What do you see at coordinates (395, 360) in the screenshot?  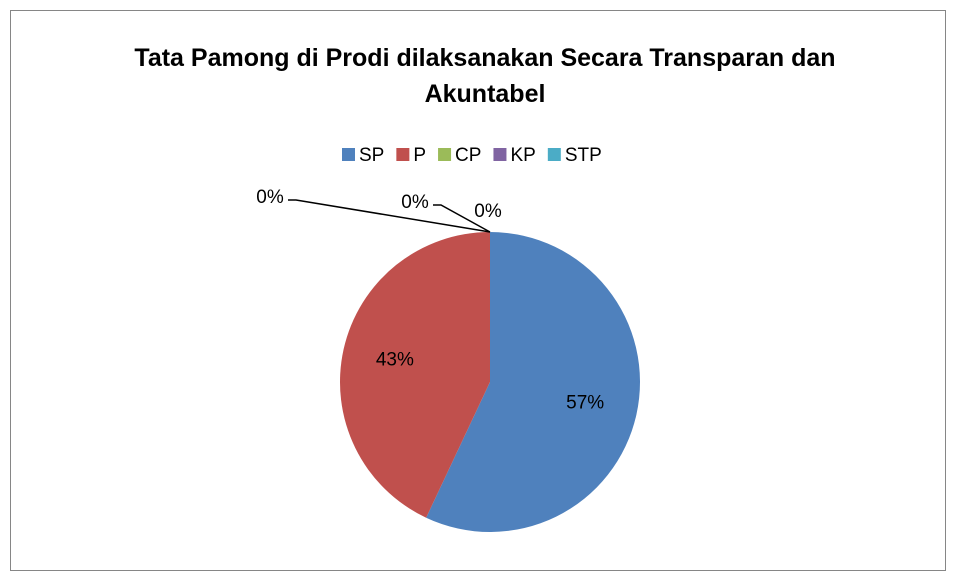 I see `data-label: 43%` at bounding box center [395, 360].